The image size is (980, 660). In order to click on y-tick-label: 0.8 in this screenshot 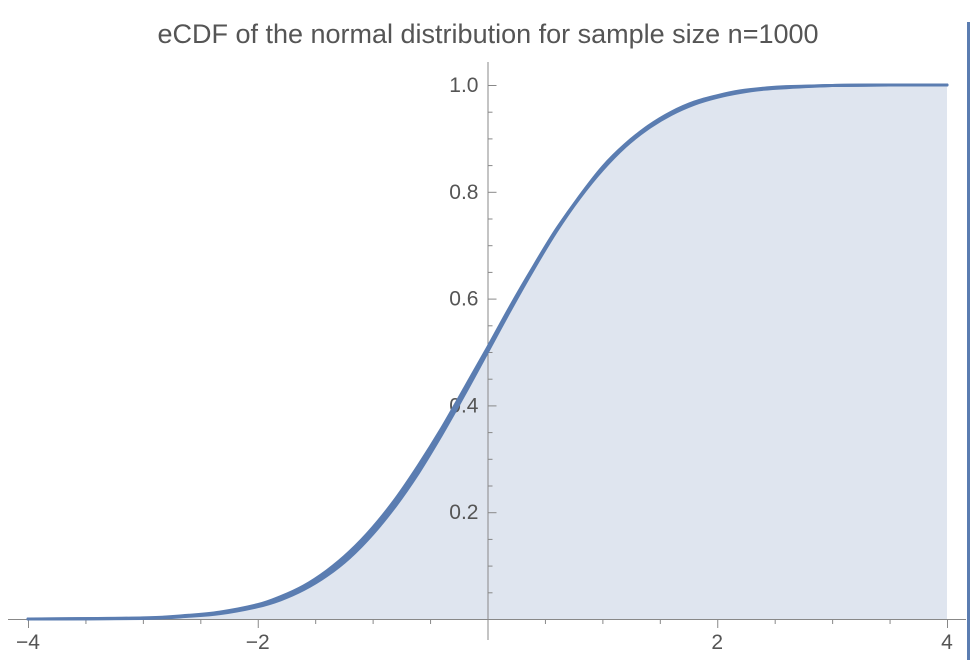, I will do `click(463, 192)`.